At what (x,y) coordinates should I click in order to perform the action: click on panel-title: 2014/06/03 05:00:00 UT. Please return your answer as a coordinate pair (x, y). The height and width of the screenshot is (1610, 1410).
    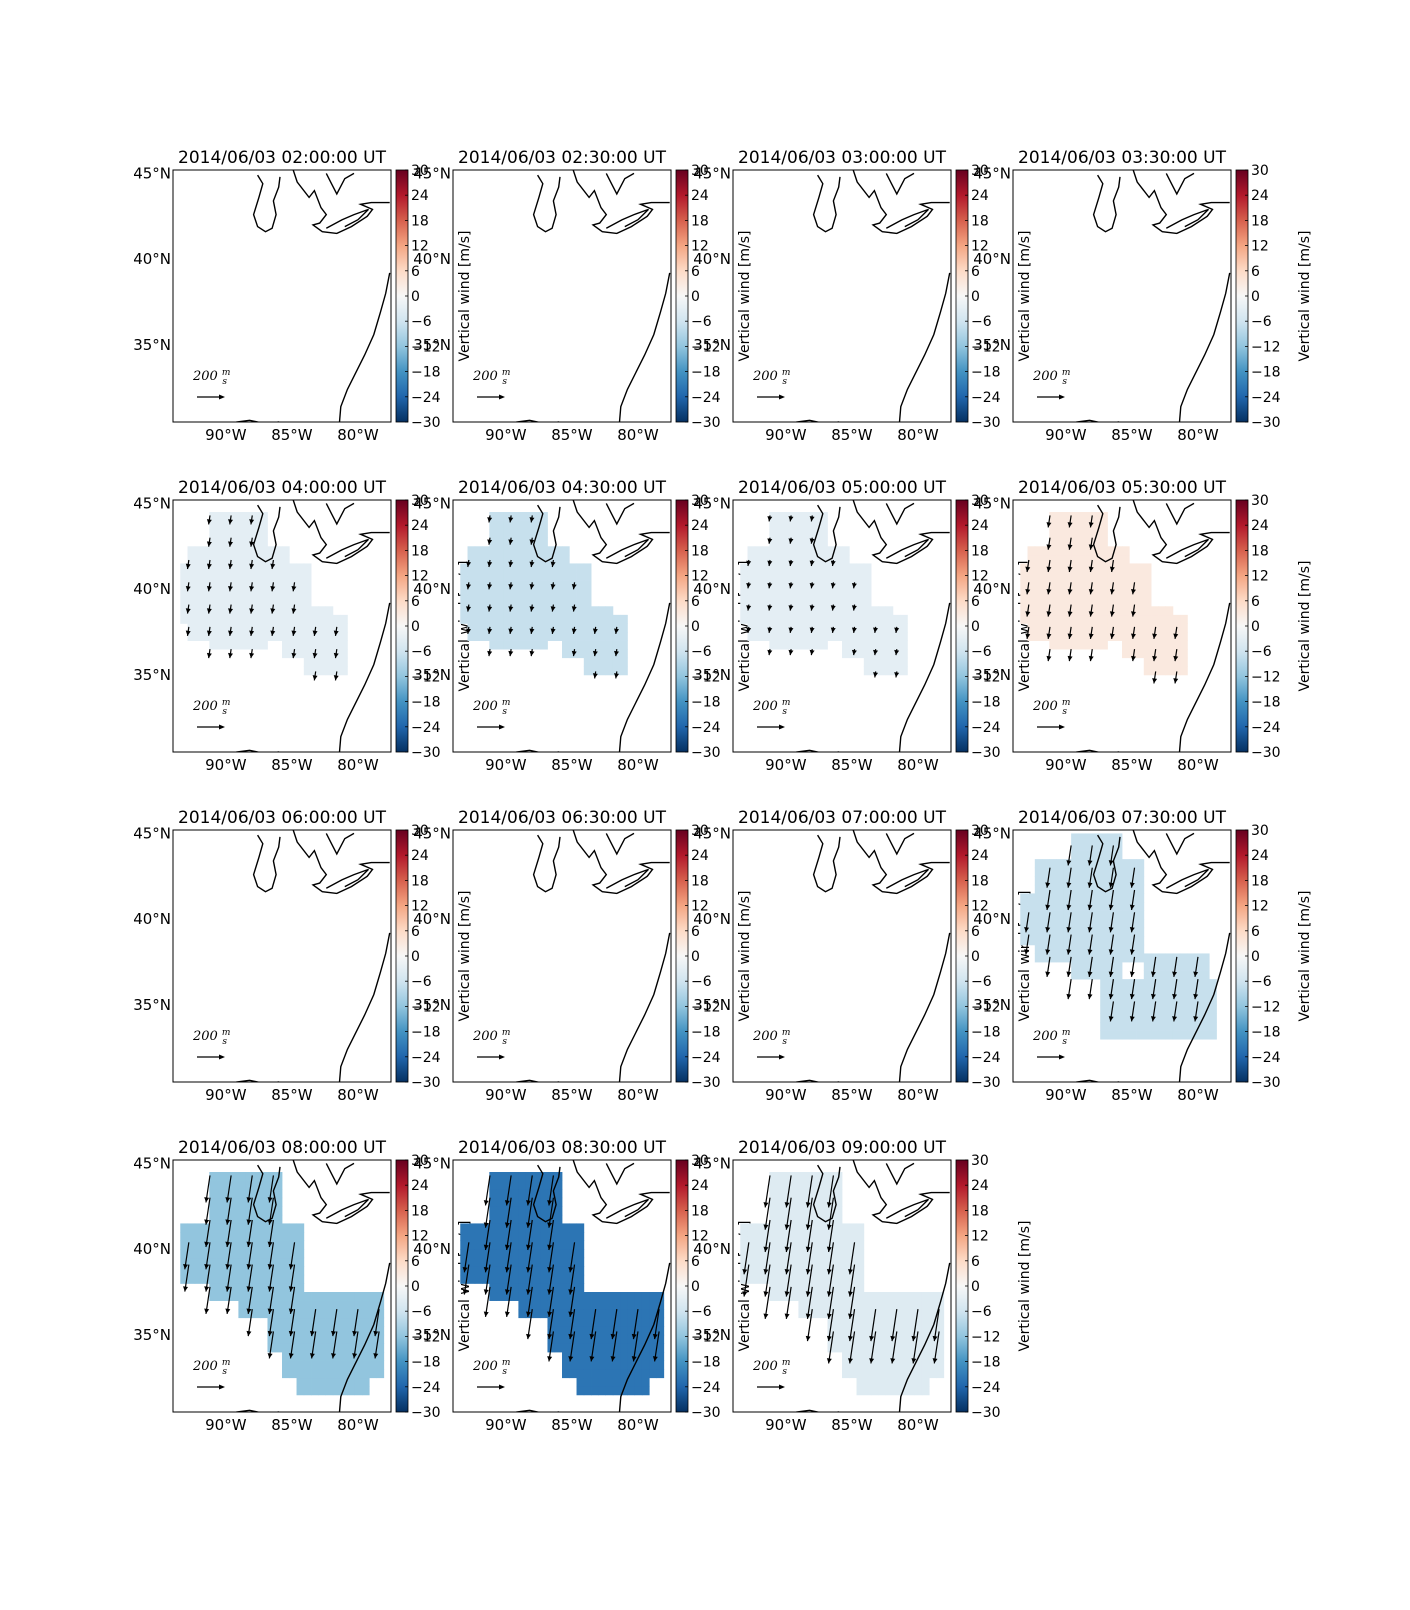
    Looking at the image, I should click on (842, 488).